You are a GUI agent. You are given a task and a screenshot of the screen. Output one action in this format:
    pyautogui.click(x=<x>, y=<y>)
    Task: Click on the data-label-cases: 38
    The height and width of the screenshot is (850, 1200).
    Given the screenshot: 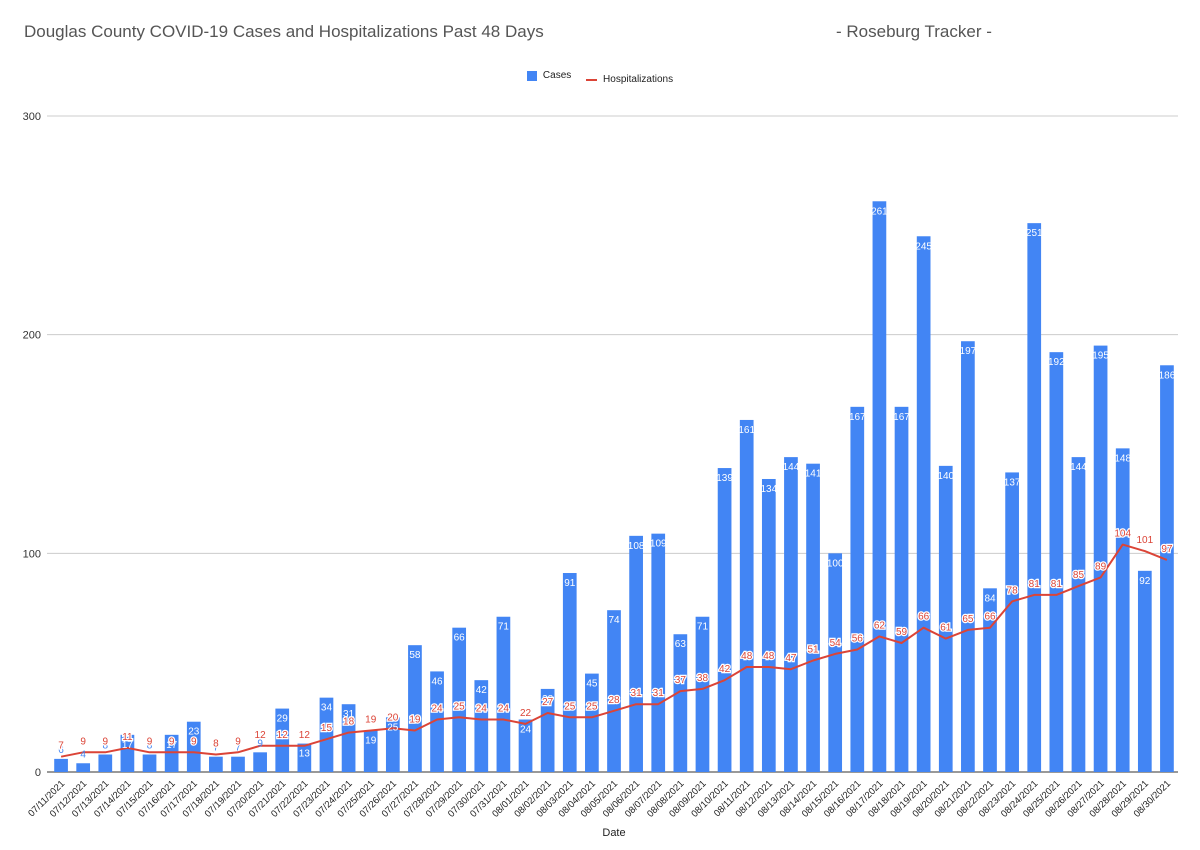 What is the action you would take?
    pyautogui.click(x=548, y=699)
    